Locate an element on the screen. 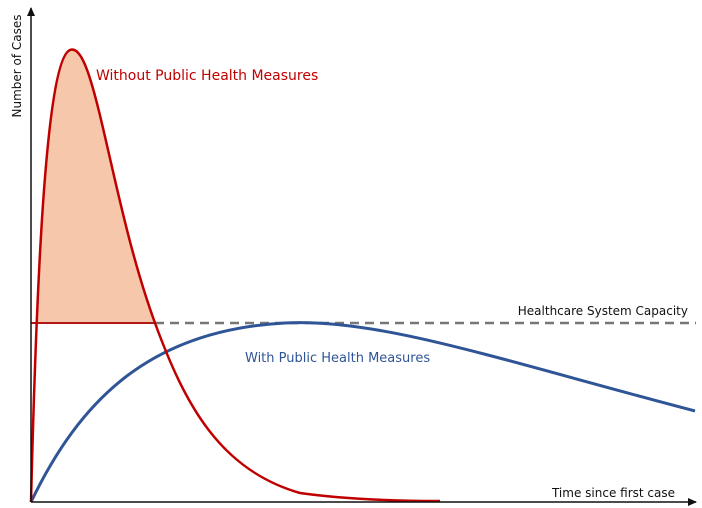 The width and height of the screenshot is (702, 508). excess-area is located at coordinates (93, 186).